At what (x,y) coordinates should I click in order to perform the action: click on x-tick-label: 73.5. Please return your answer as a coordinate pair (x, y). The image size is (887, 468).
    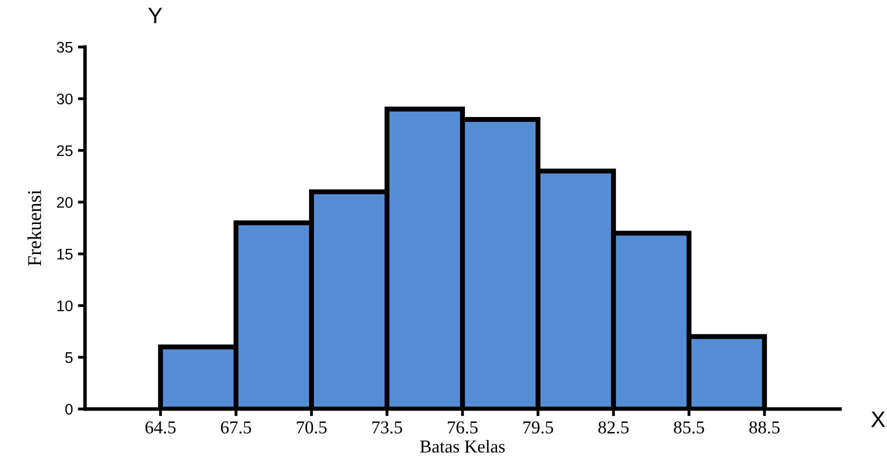
    Looking at the image, I should click on (387, 427).